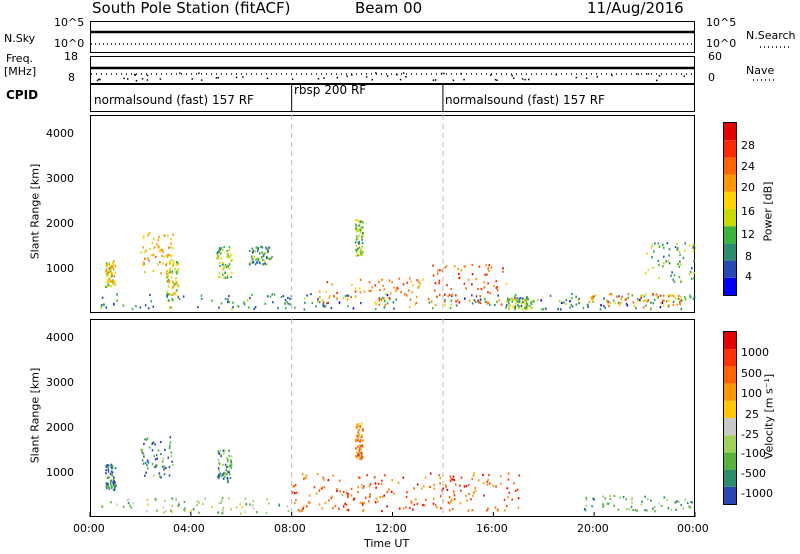 The height and width of the screenshot is (554, 800). I want to click on power-colorbar-tick: 8, so click(748, 256).